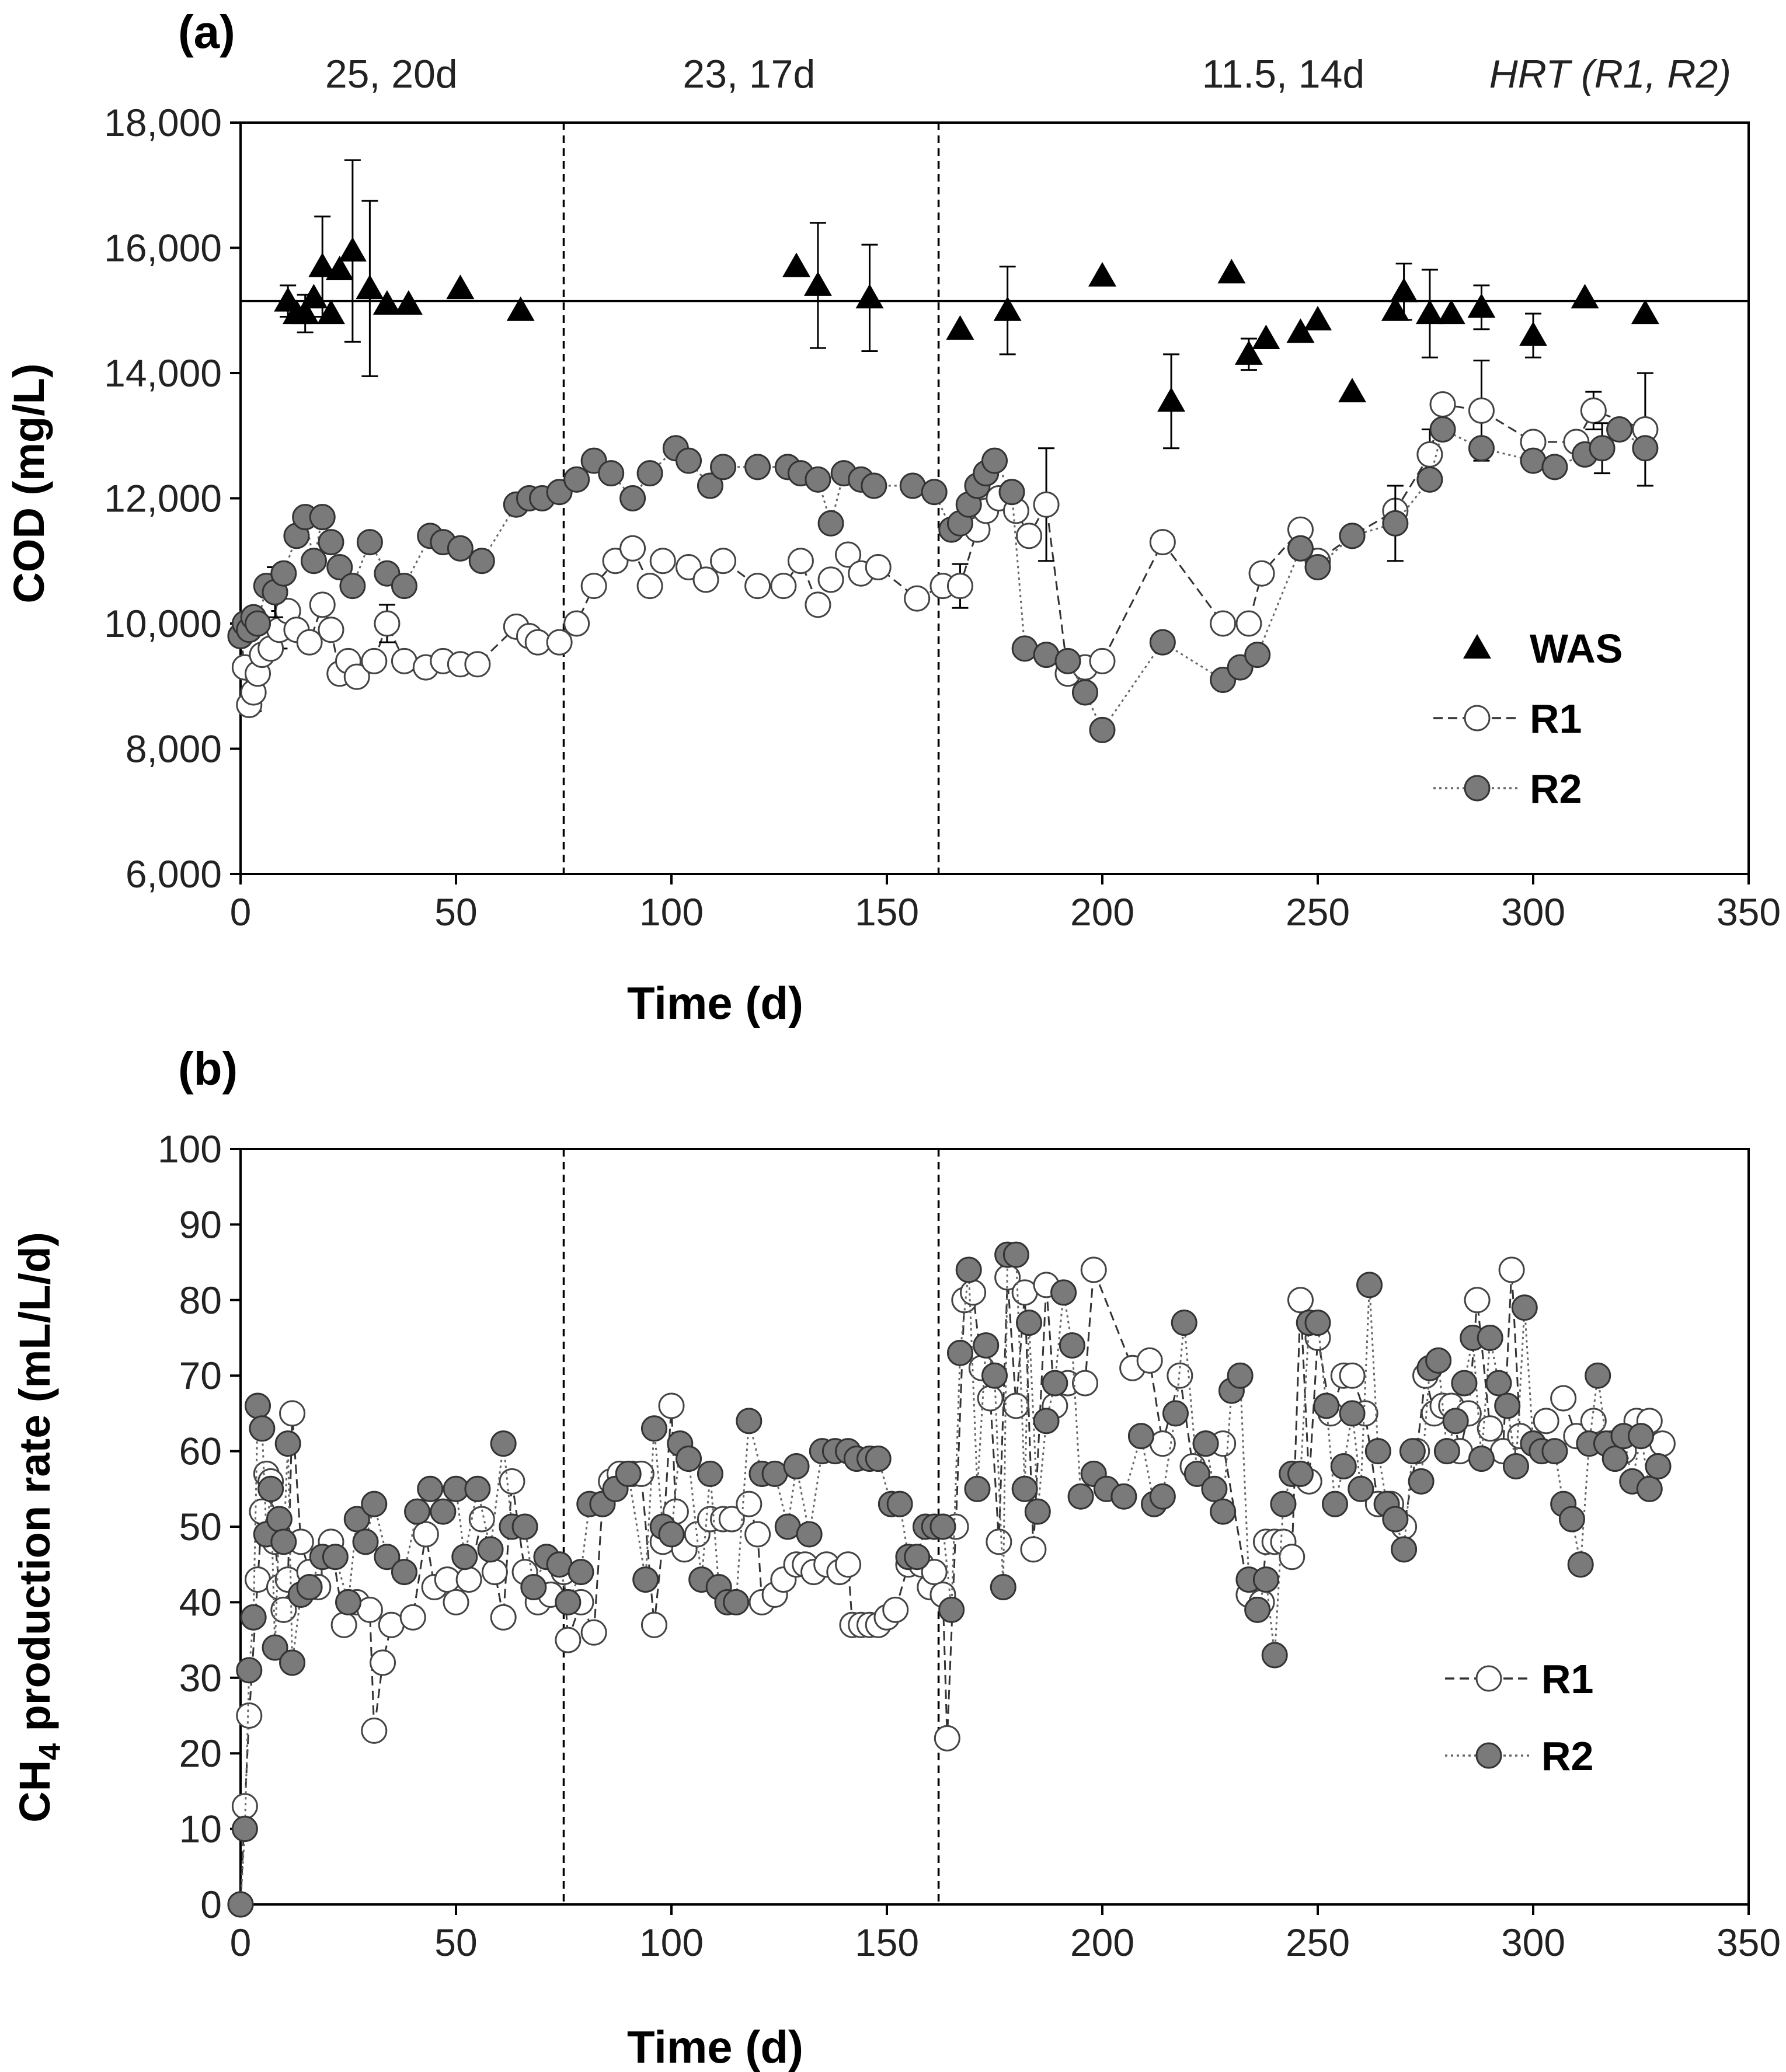  I want to click on y-axis-title-b-prefix: CH, so click(35, 1791).